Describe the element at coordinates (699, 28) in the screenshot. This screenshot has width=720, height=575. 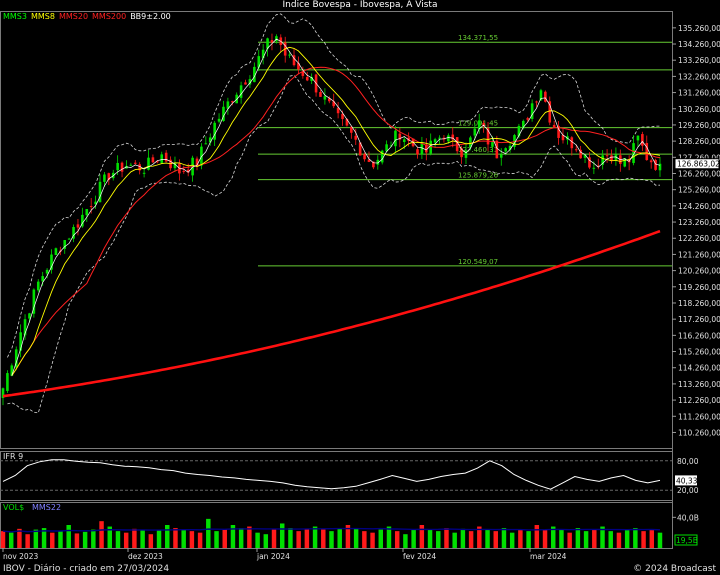
I see `price-tick-label: 135.260,00` at that location.